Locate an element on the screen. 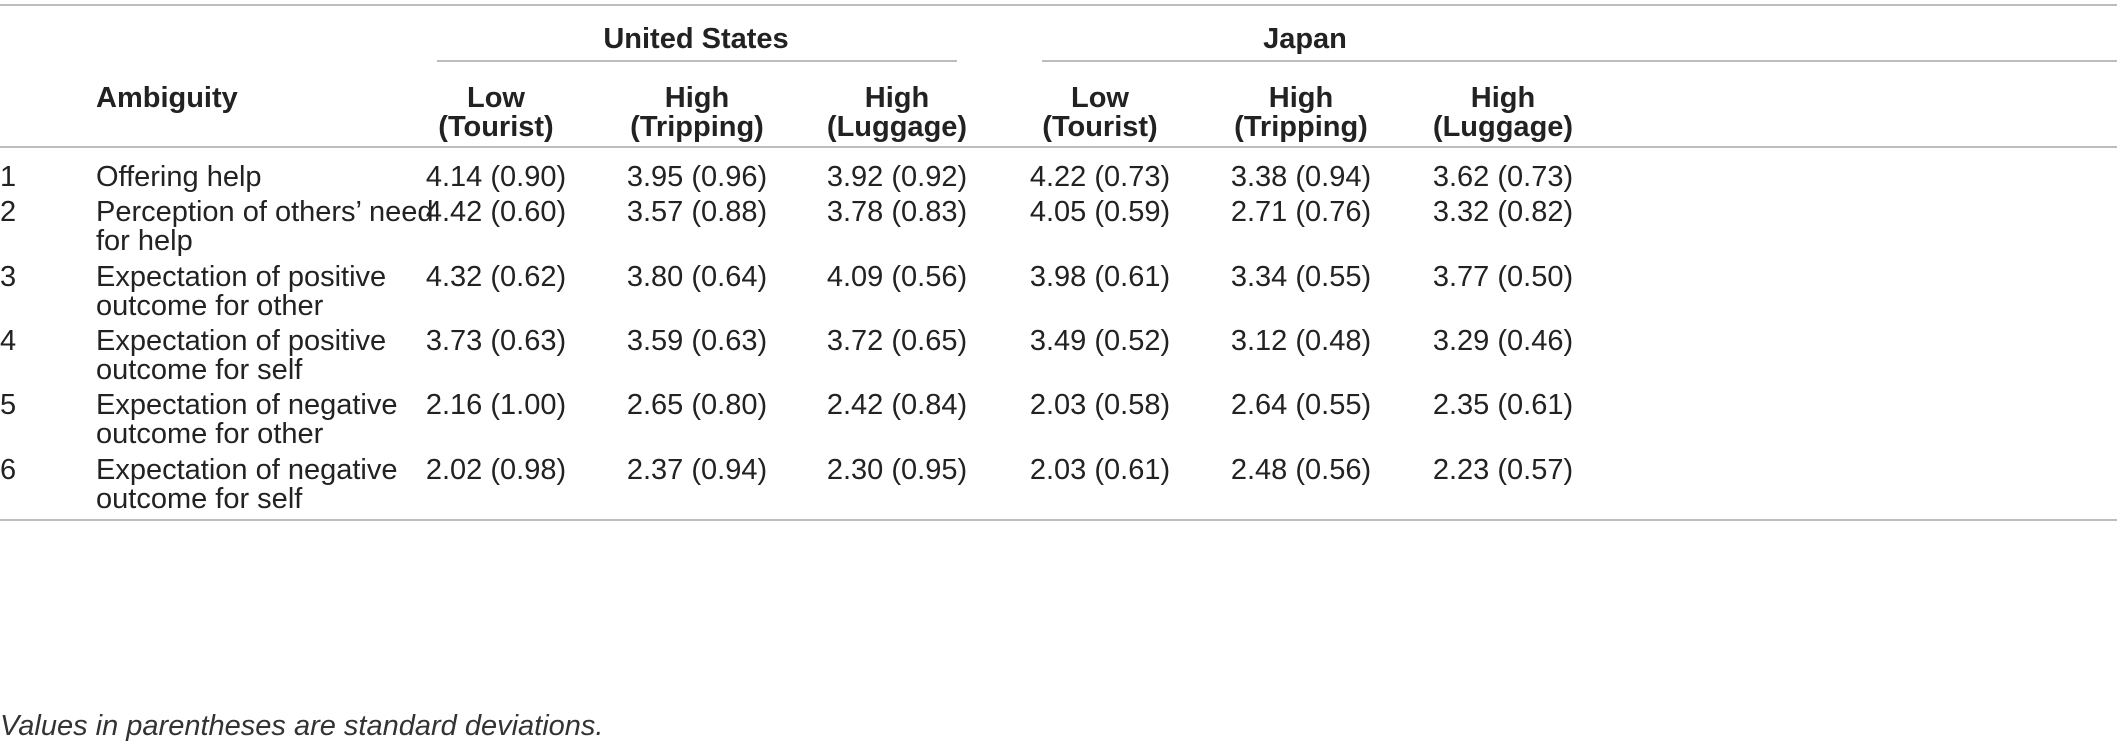  table-cell: 3.38 (0.94) is located at coordinates (1301, 177).